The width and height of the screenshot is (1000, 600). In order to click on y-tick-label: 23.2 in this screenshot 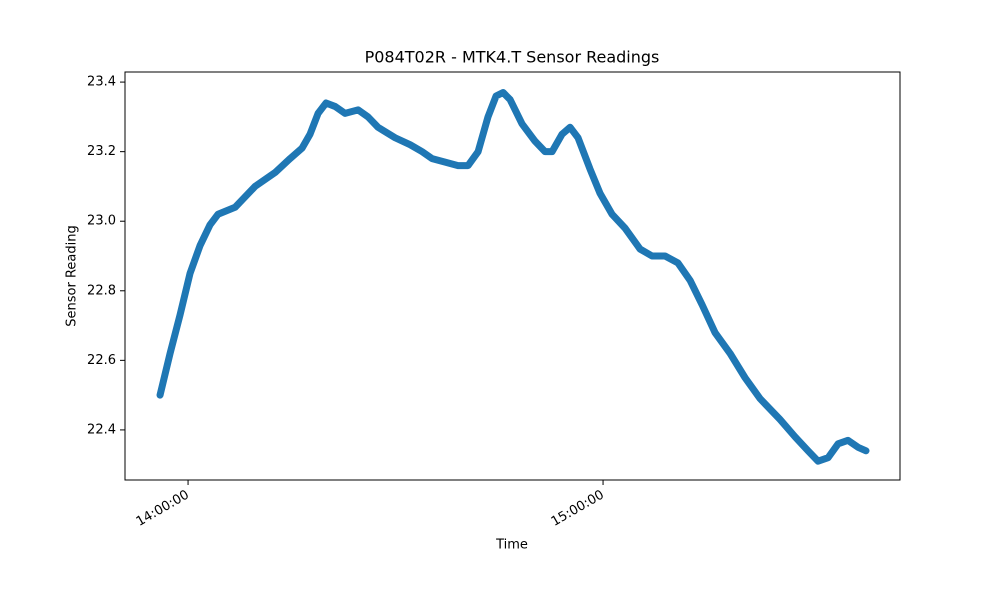, I will do `click(101, 151)`.